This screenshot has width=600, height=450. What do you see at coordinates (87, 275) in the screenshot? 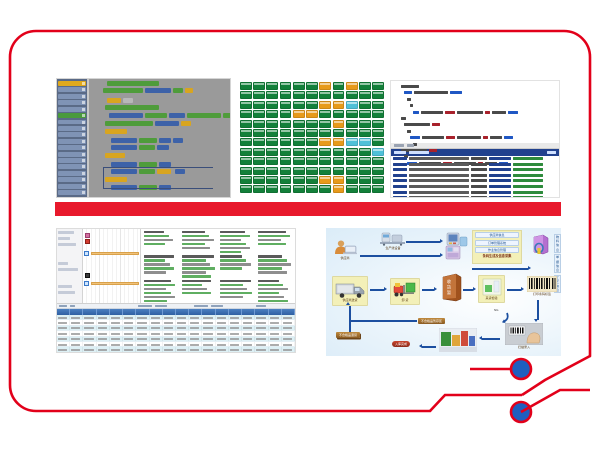
I see `gantt-marker` at bounding box center [87, 275].